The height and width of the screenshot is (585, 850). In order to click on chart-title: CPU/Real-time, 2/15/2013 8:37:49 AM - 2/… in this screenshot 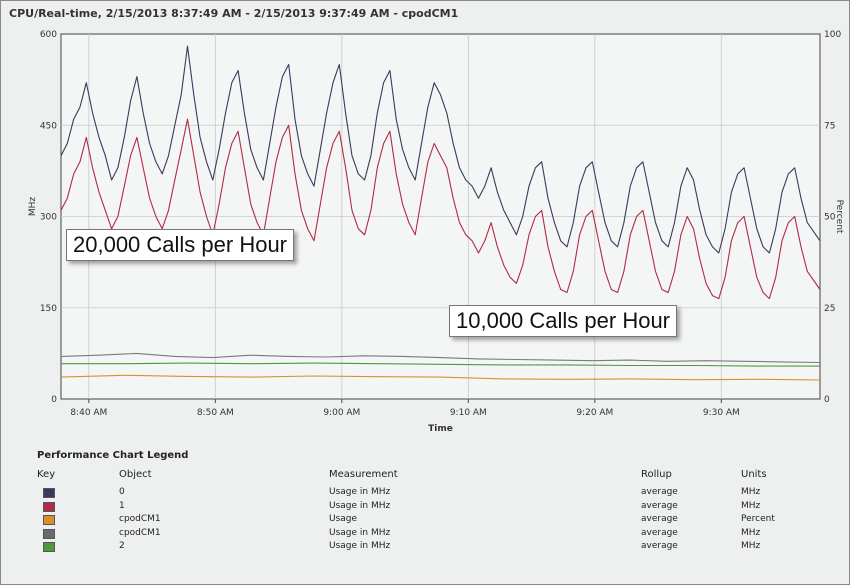, I will do `click(234, 13)`.